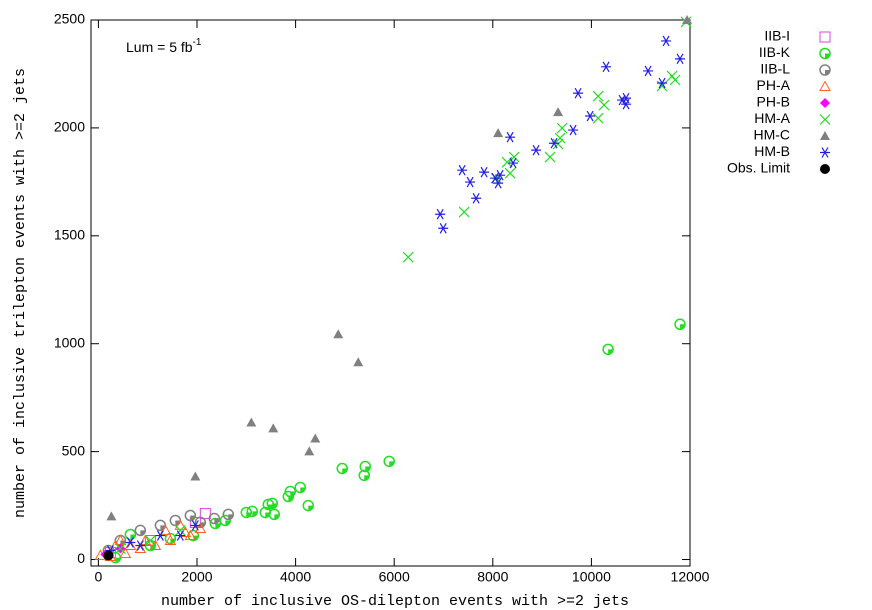 The width and height of the screenshot is (872, 610). Describe the element at coordinates (197, 42) in the screenshot. I see `annotation-superscript: -1` at that location.